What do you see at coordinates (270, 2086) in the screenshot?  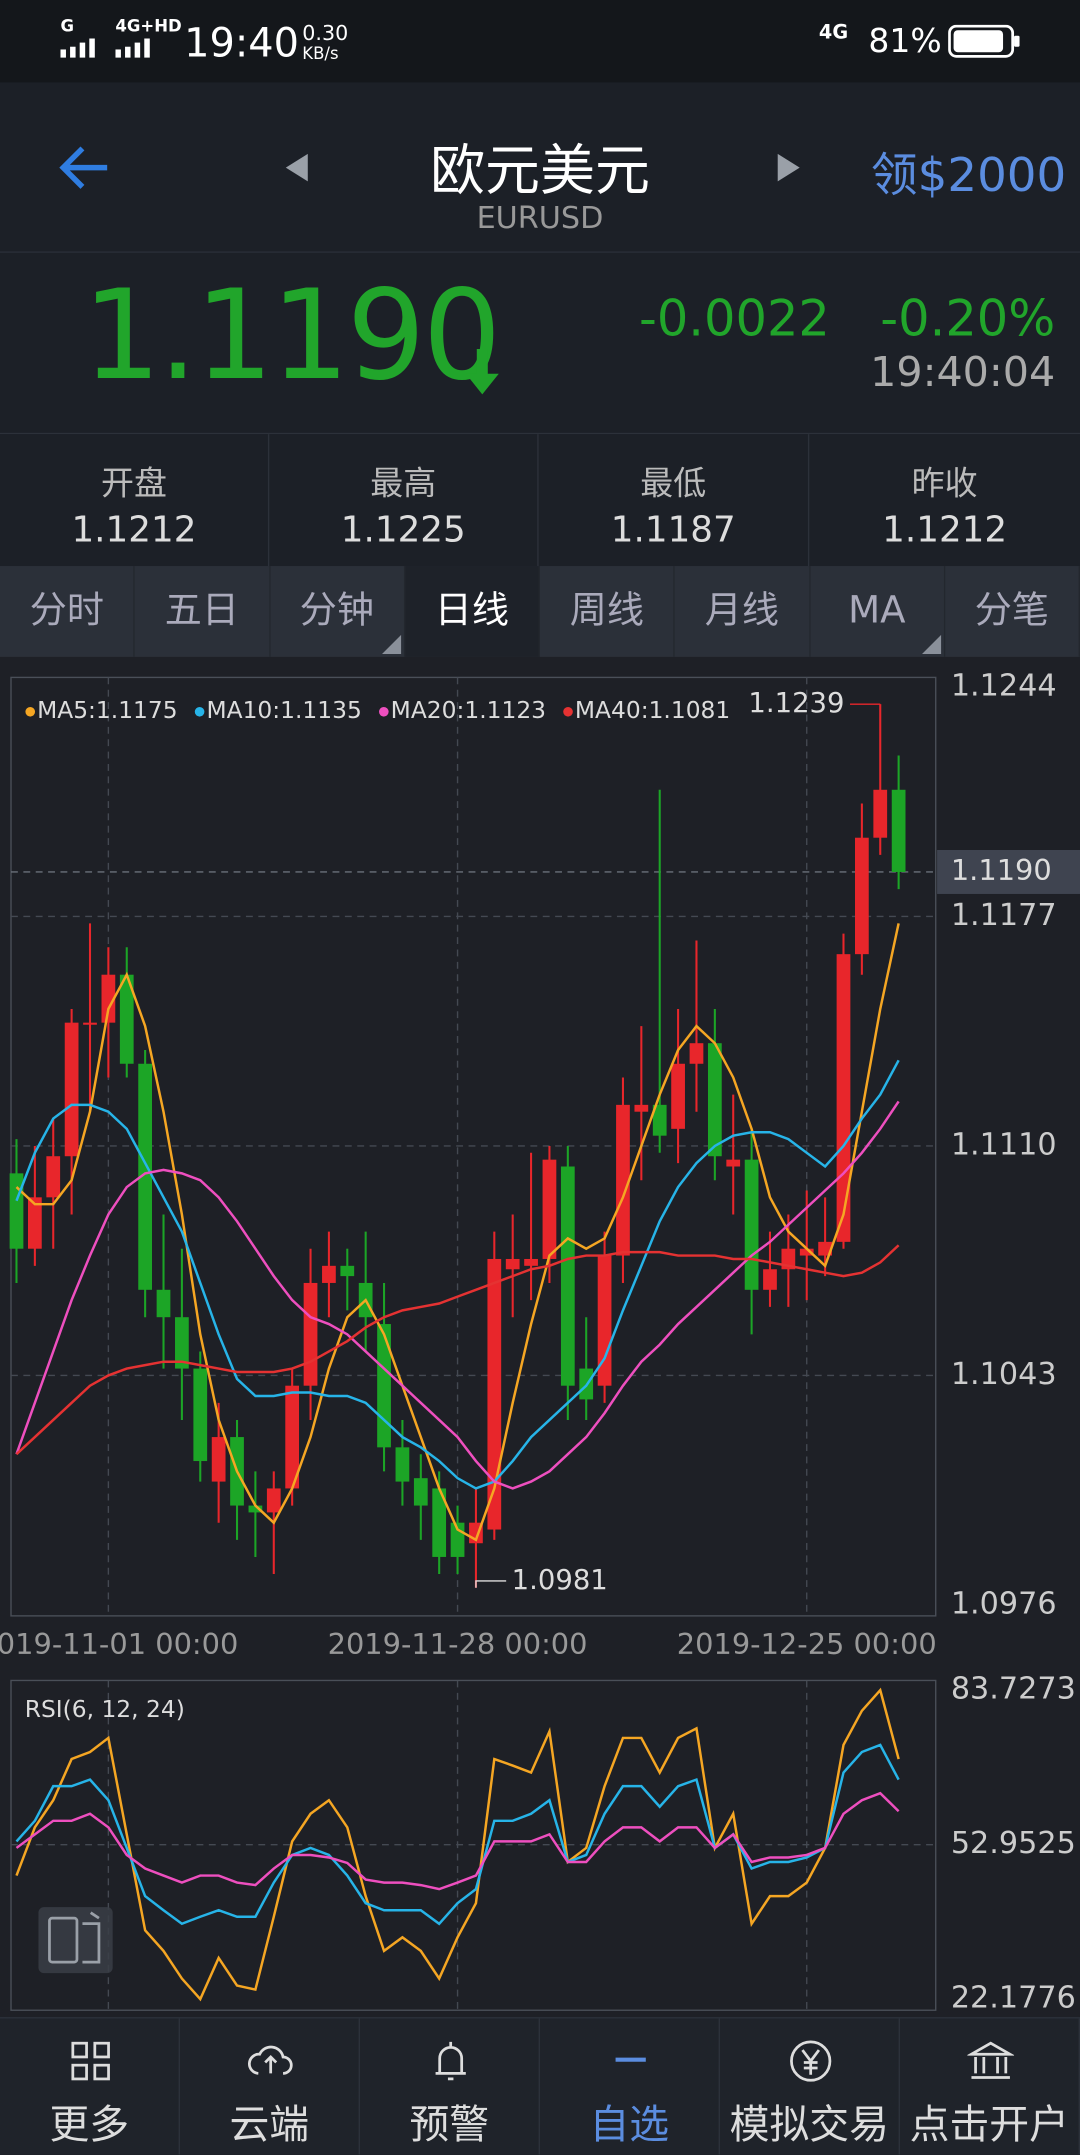 I see `nav-item: 云端` at bounding box center [270, 2086].